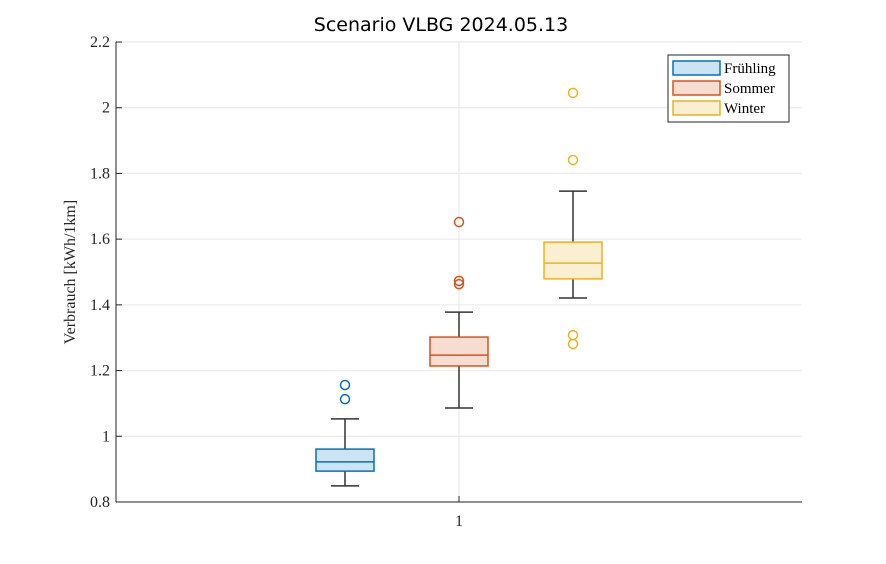  Describe the element at coordinates (70, 272) in the screenshot. I see `y-axis-label: Verbrauch [kWh/1km]` at that location.